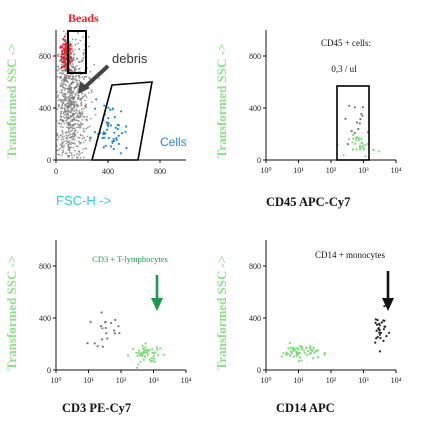 The height and width of the screenshot is (427, 423). What do you see at coordinates (265, 380) in the screenshot?
I see `p4-xtick-label: 10⁰` at bounding box center [265, 380].